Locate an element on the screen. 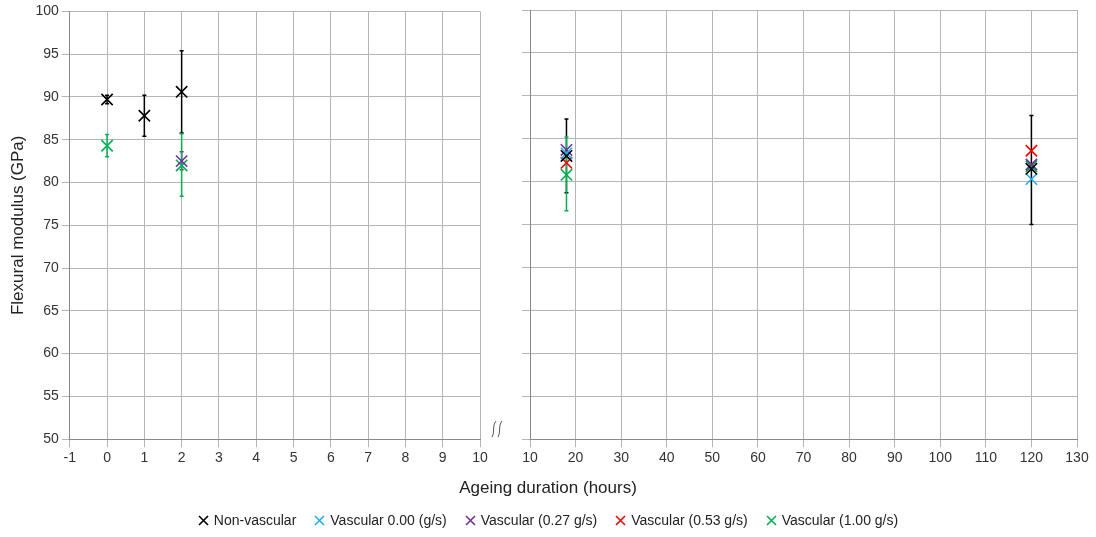 This screenshot has height=537, width=1096. y-tick-label: 95 is located at coordinates (51, 53).